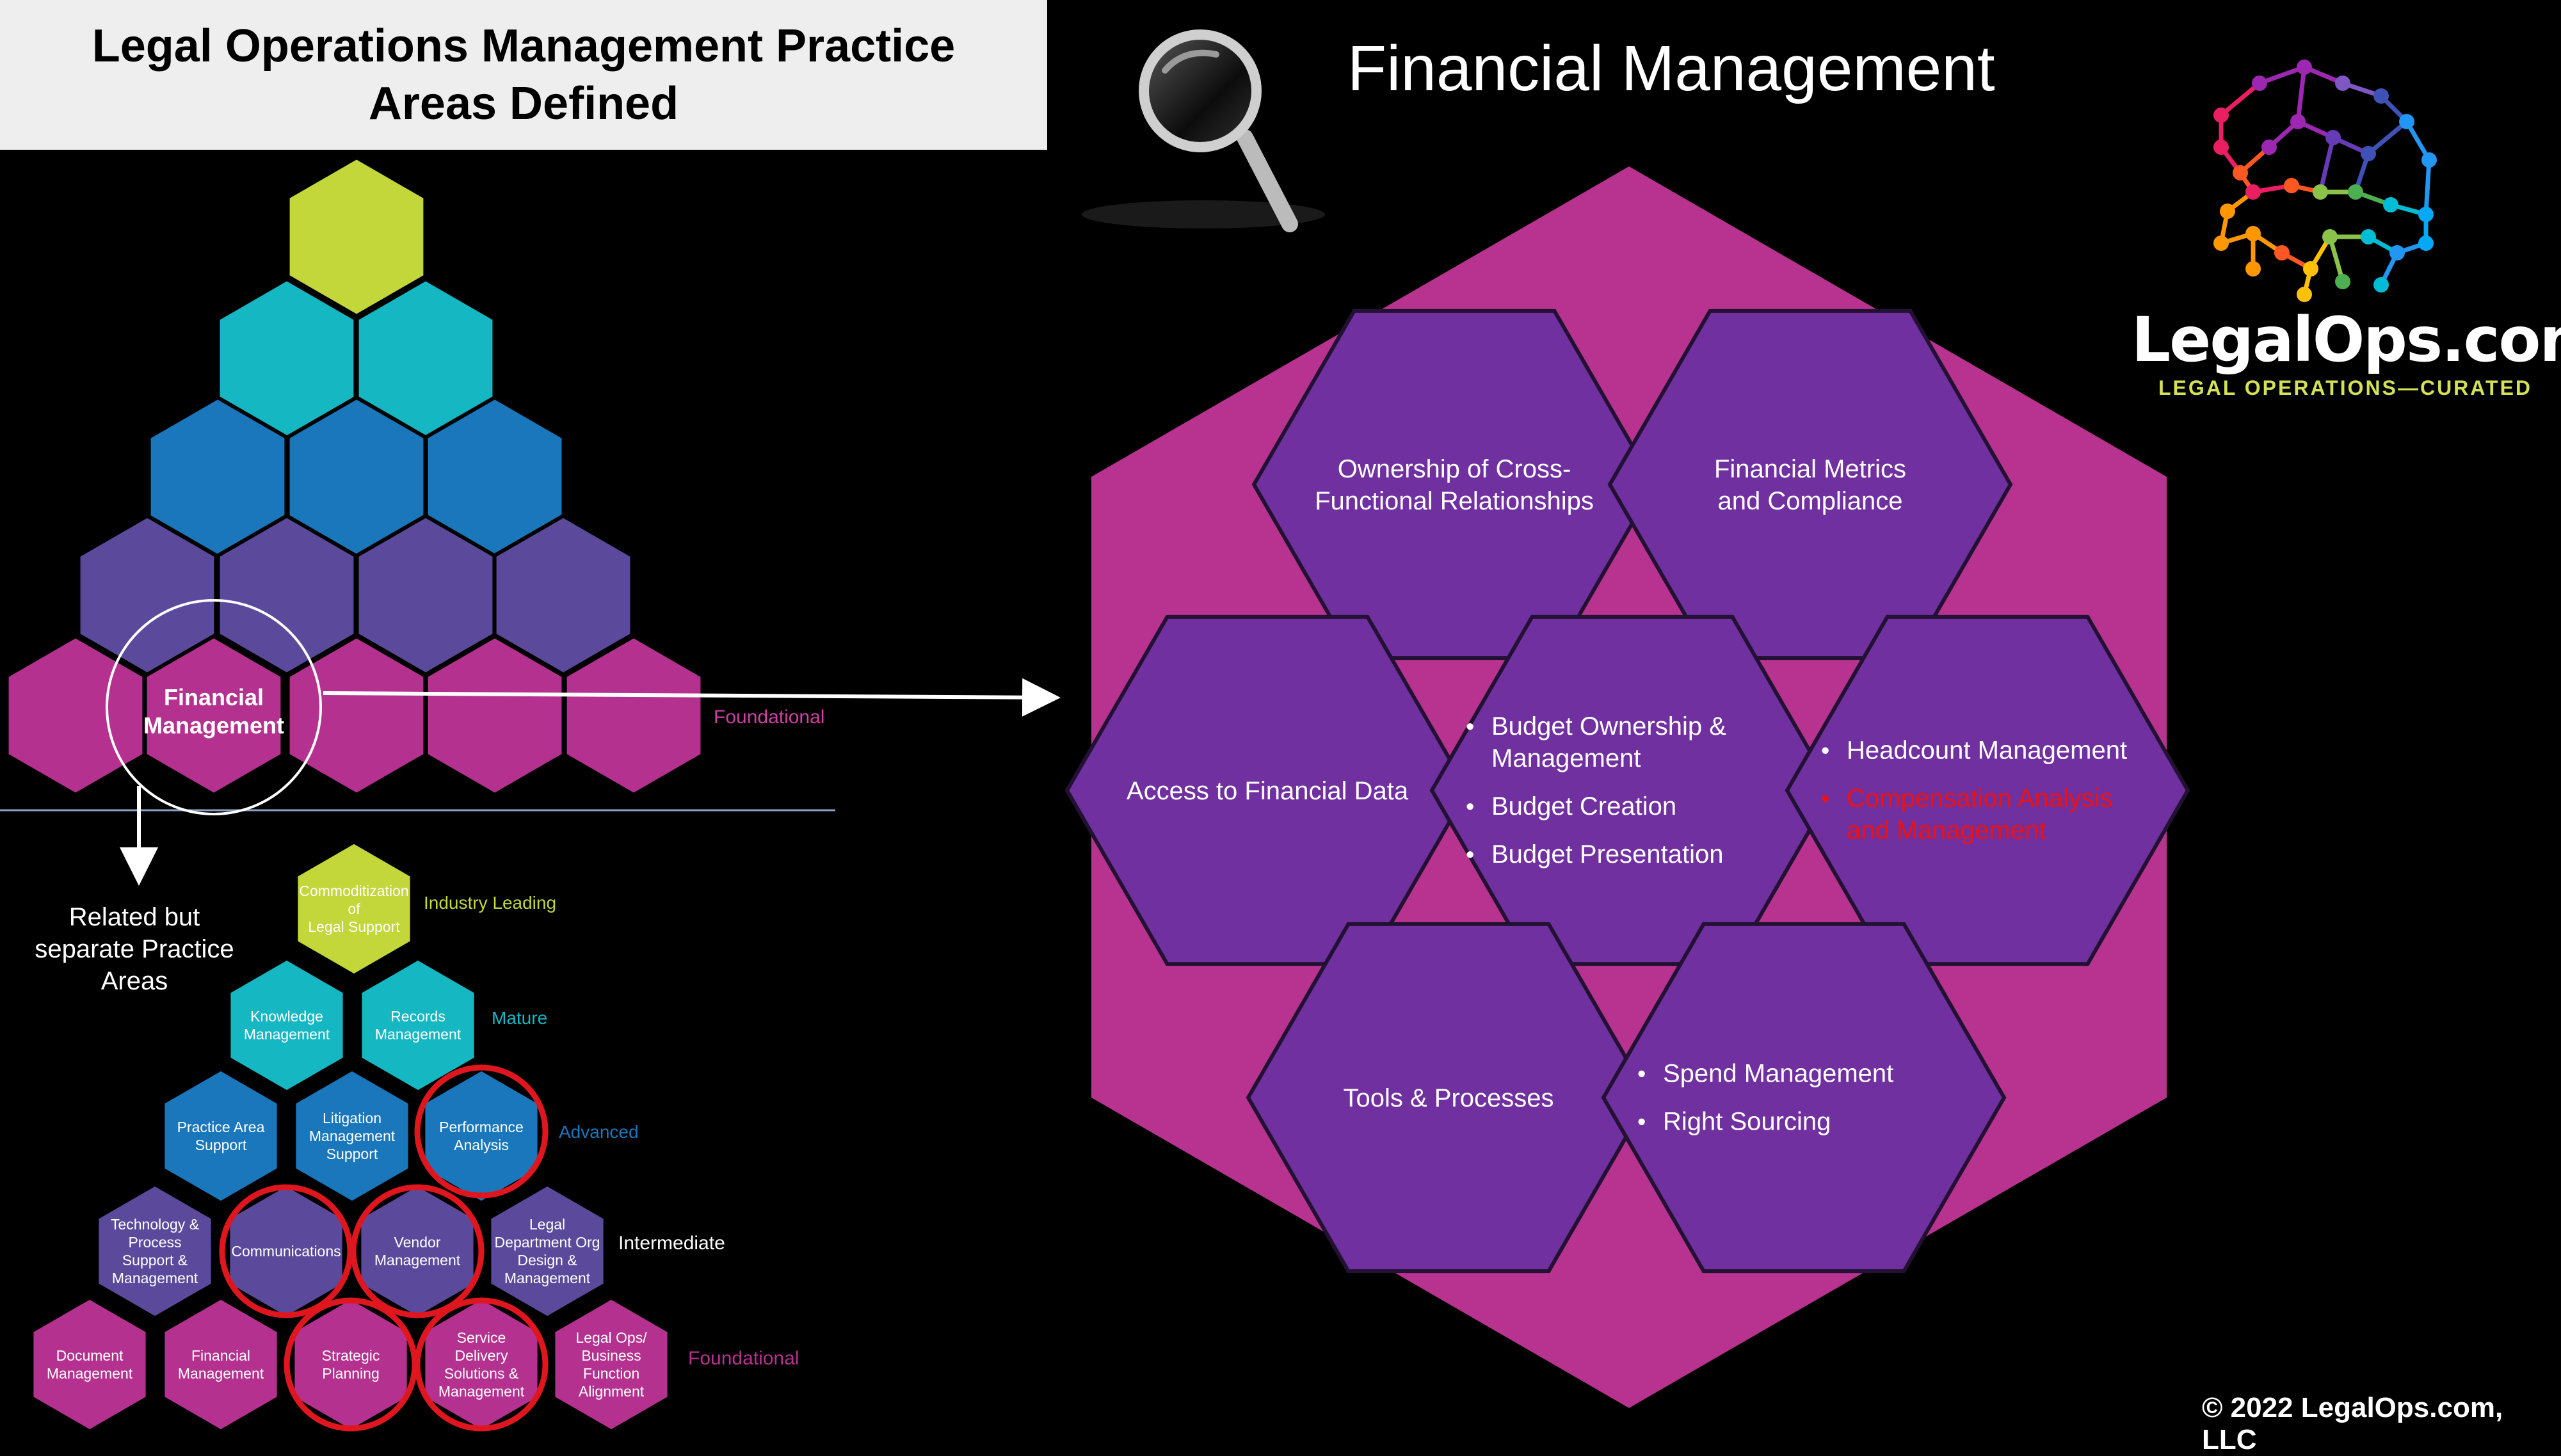  What do you see at coordinates (611, 1355) in the screenshot?
I see `small-hex-label-row5-5-line-2: Business` at bounding box center [611, 1355].